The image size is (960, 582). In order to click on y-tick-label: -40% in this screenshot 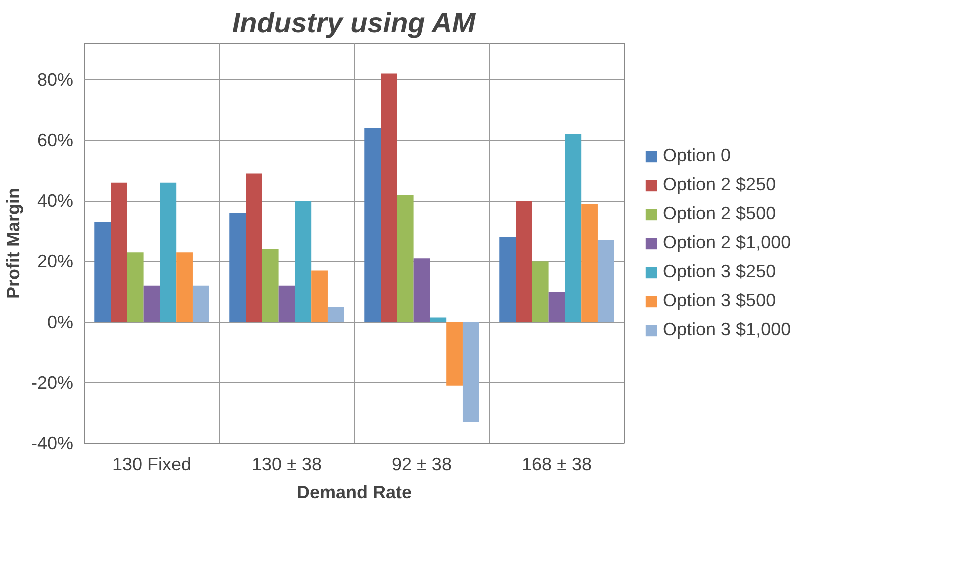, I will do `click(52, 444)`.